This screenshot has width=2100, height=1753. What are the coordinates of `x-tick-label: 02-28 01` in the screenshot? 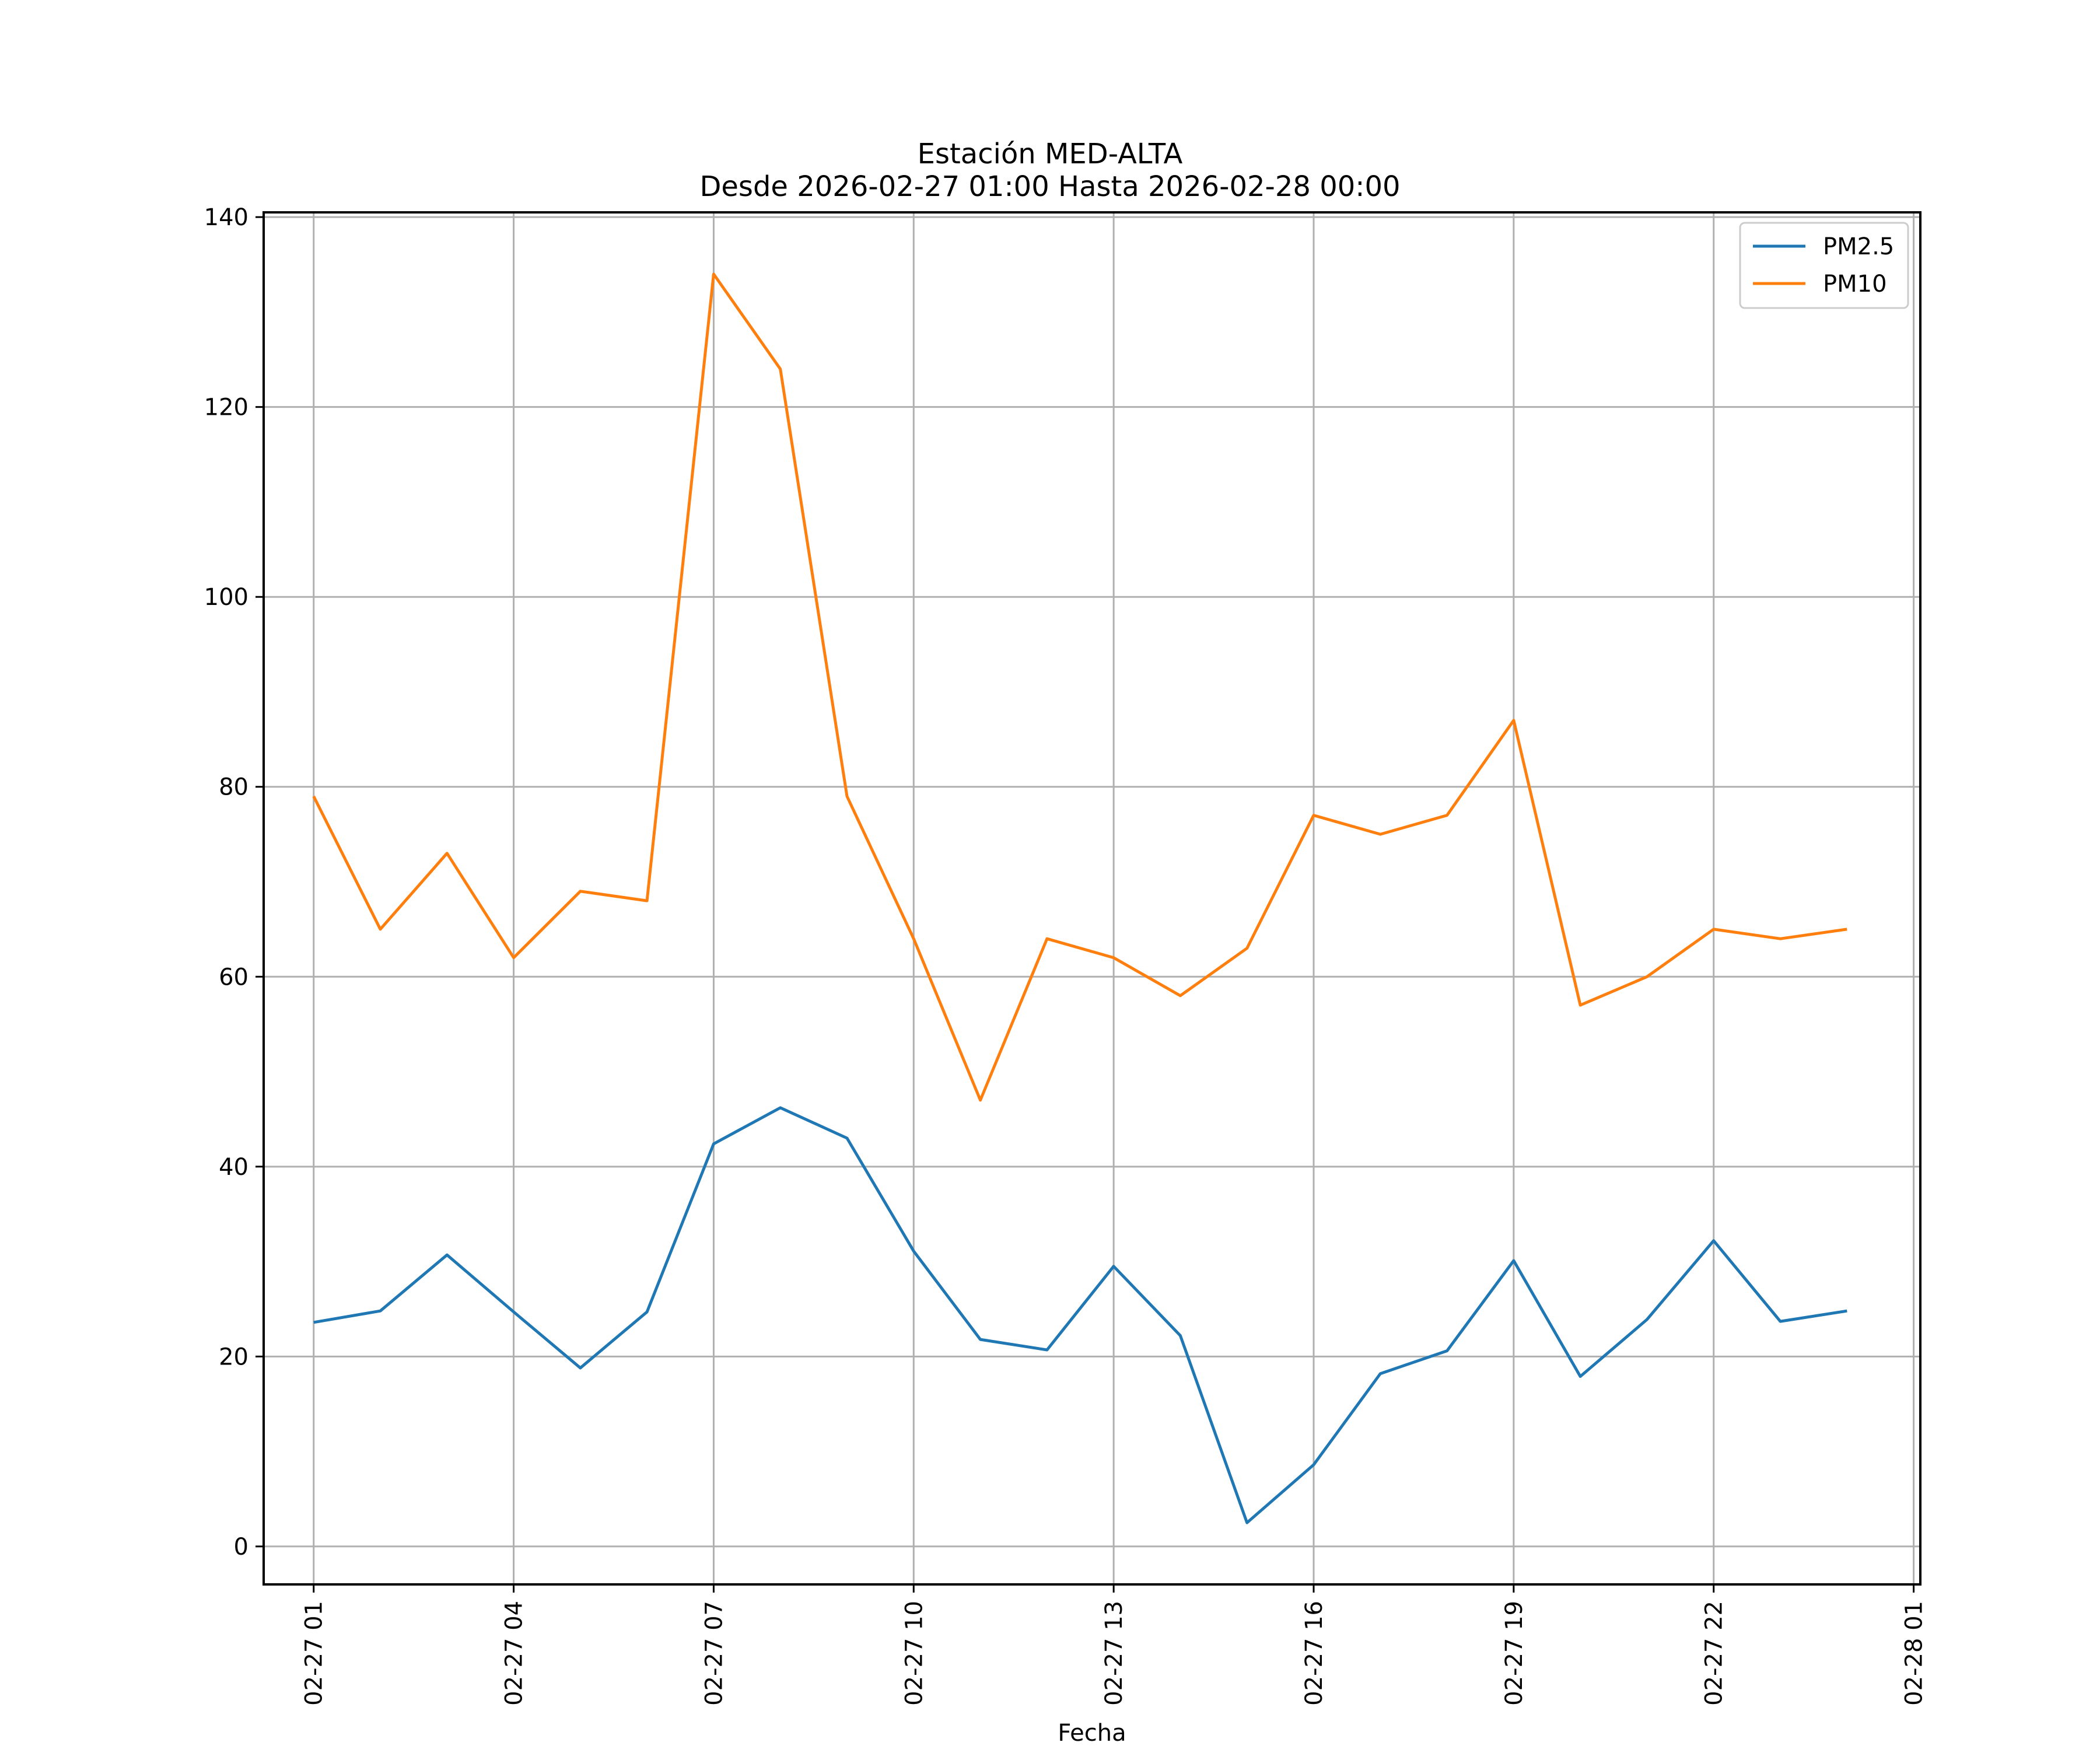 It's located at (1915, 1653).